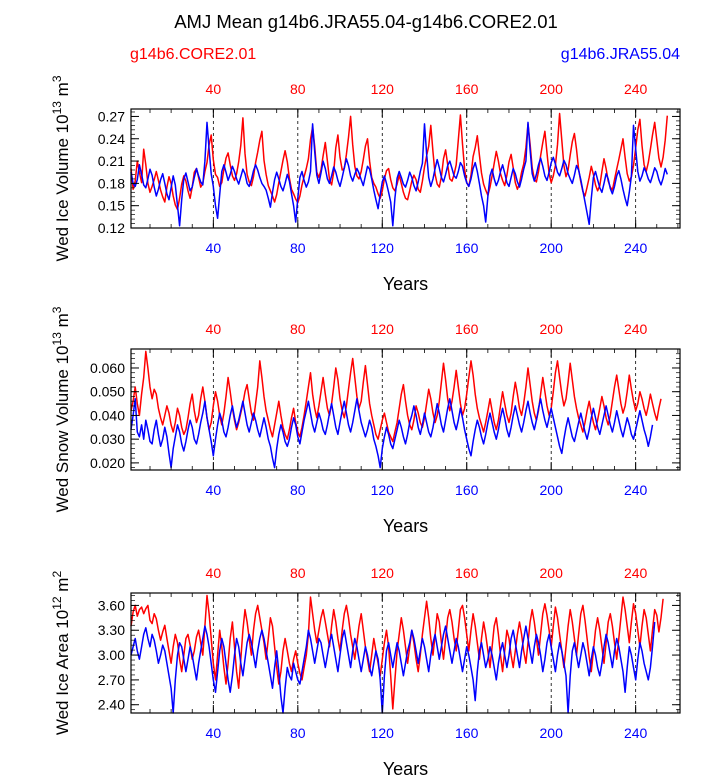 This screenshot has height=775, width=723. I want to click on y-tick-label: 0.15, so click(111, 206).